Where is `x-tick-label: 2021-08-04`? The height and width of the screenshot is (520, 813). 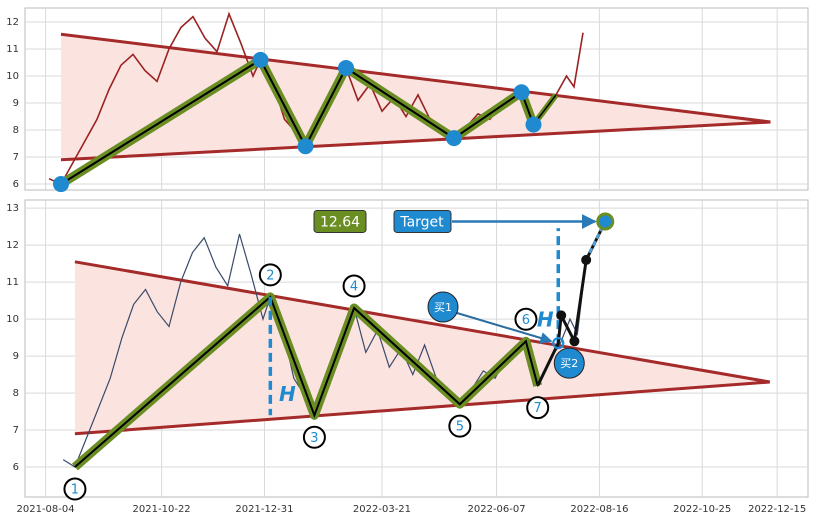 x-tick-label: 2021-08-04 is located at coordinates (46, 509).